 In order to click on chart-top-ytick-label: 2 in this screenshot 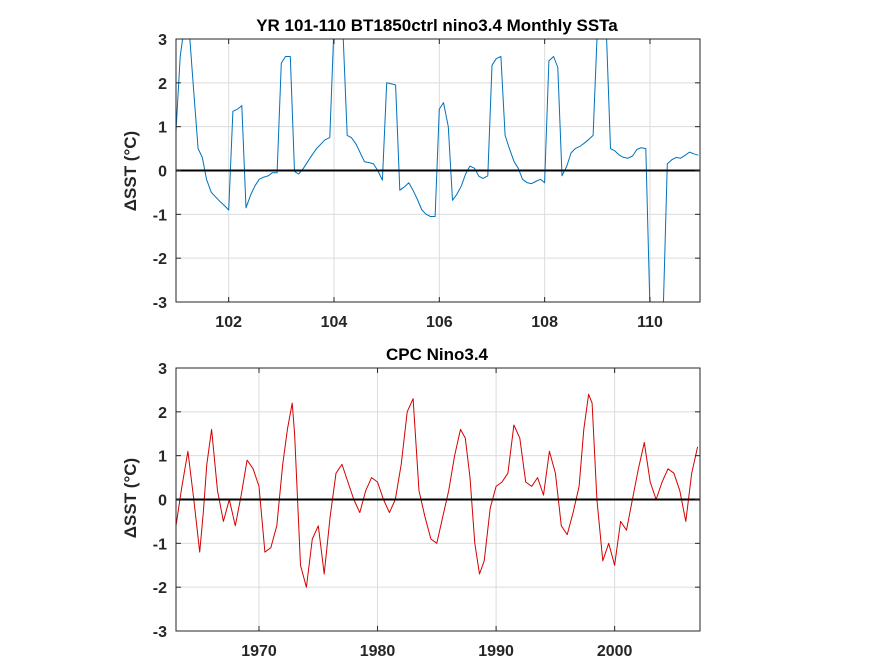, I will do `click(162, 84)`.